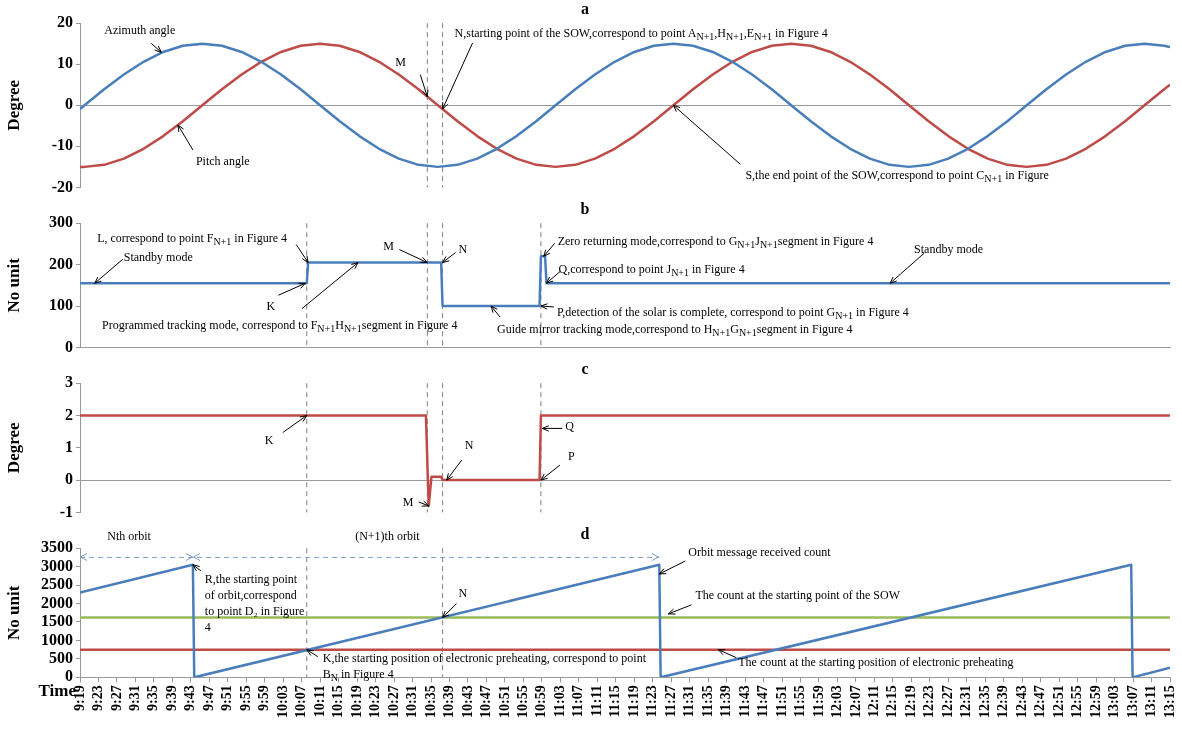 The image size is (1182, 731). I want to click on x-tick-label: 12:11, so click(873, 701).